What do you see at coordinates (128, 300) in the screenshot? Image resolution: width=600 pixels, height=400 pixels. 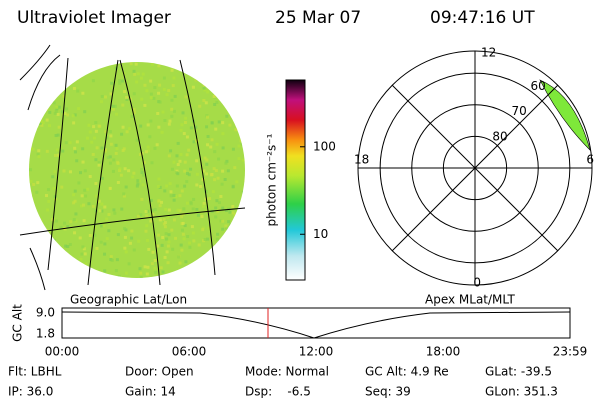 I see `strip-title: Geographic Lat/Lon` at bounding box center [128, 300].